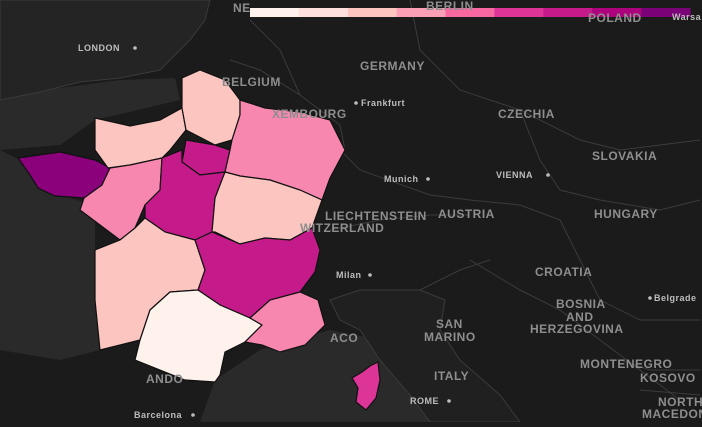 The image size is (702, 427). Describe the element at coordinates (450, 337) in the screenshot. I see `label-san-marino-2: MARINO` at that location.